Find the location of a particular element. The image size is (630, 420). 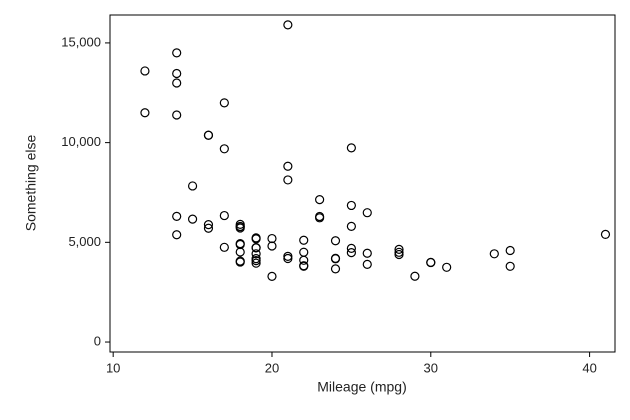

y-axis-title: Something else is located at coordinates (31, 183).